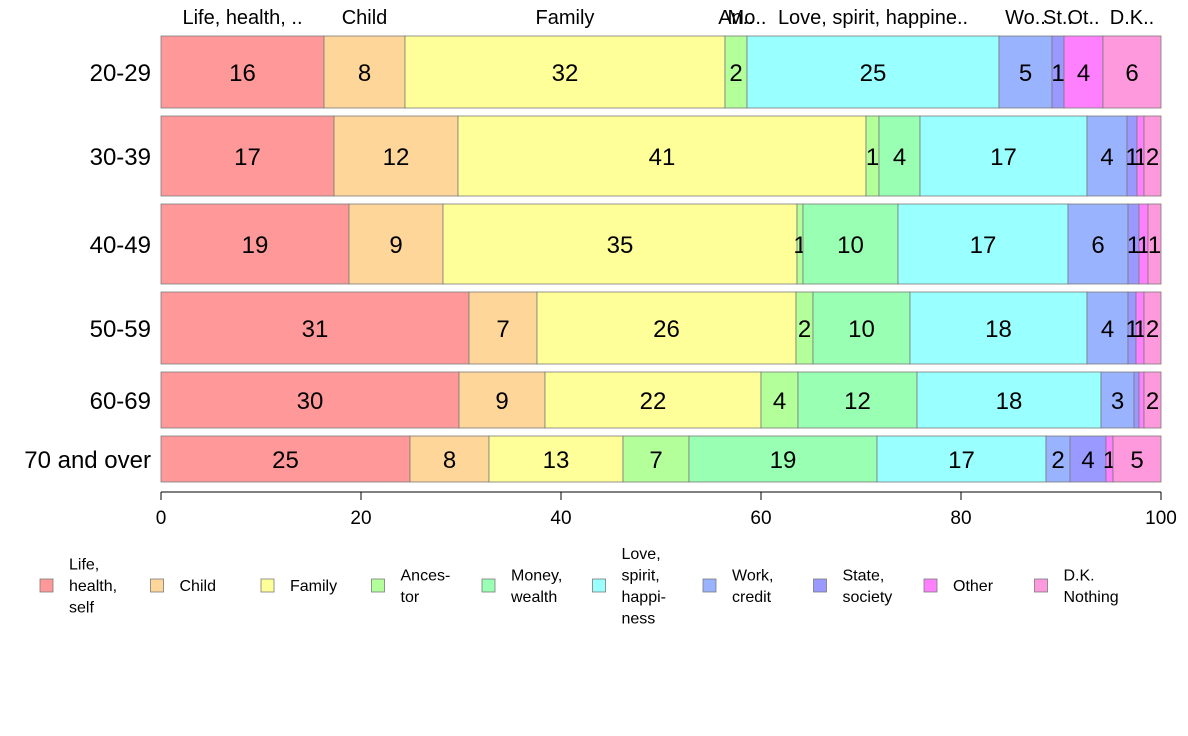 Image resolution: width=1188 pixels, height=736 pixels. What do you see at coordinates (120, 157) in the screenshot?
I see `row-label: 30-39` at bounding box center [120, 157].